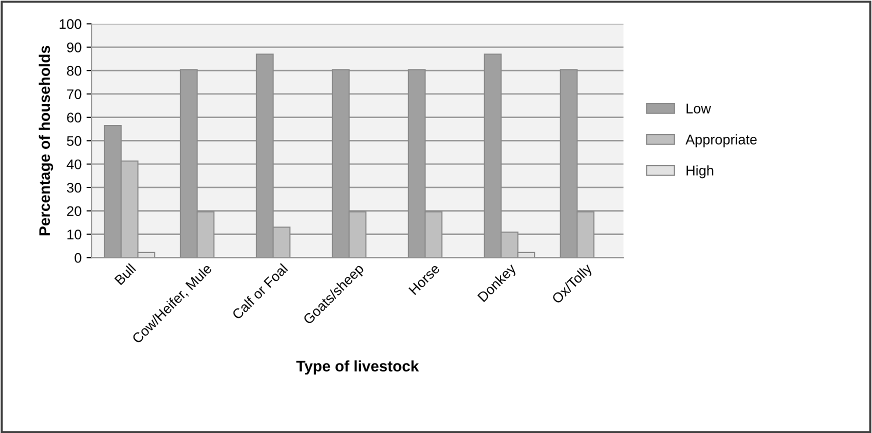  I want to click on legend-label: High, so click(700, 171).